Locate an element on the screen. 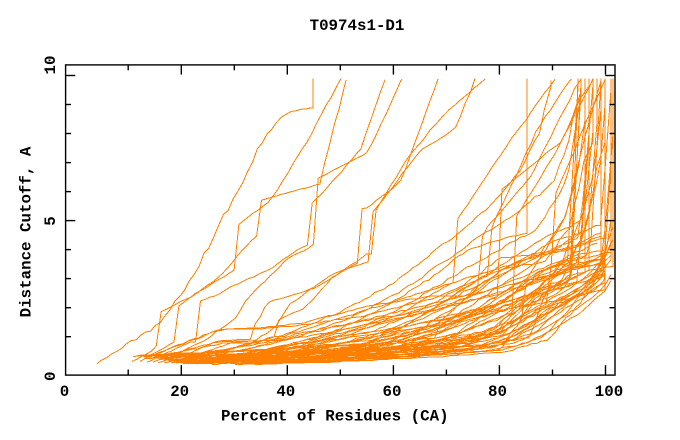 Image resolution: width=680 pixels, height=440 pixels. svg-text: 10 is located at coordinates (51, 65).